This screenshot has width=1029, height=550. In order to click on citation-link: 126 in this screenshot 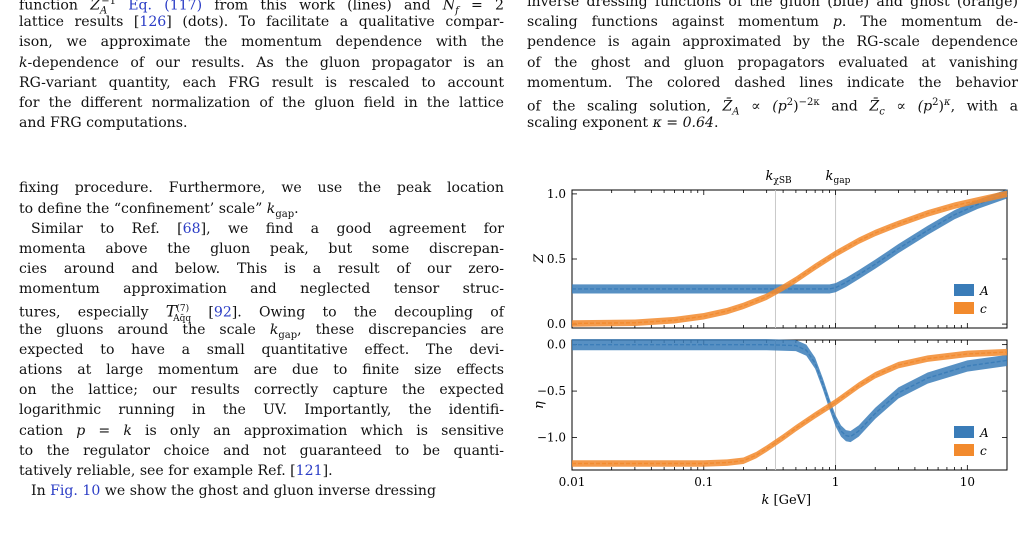, I will do `click(153, 22)`.